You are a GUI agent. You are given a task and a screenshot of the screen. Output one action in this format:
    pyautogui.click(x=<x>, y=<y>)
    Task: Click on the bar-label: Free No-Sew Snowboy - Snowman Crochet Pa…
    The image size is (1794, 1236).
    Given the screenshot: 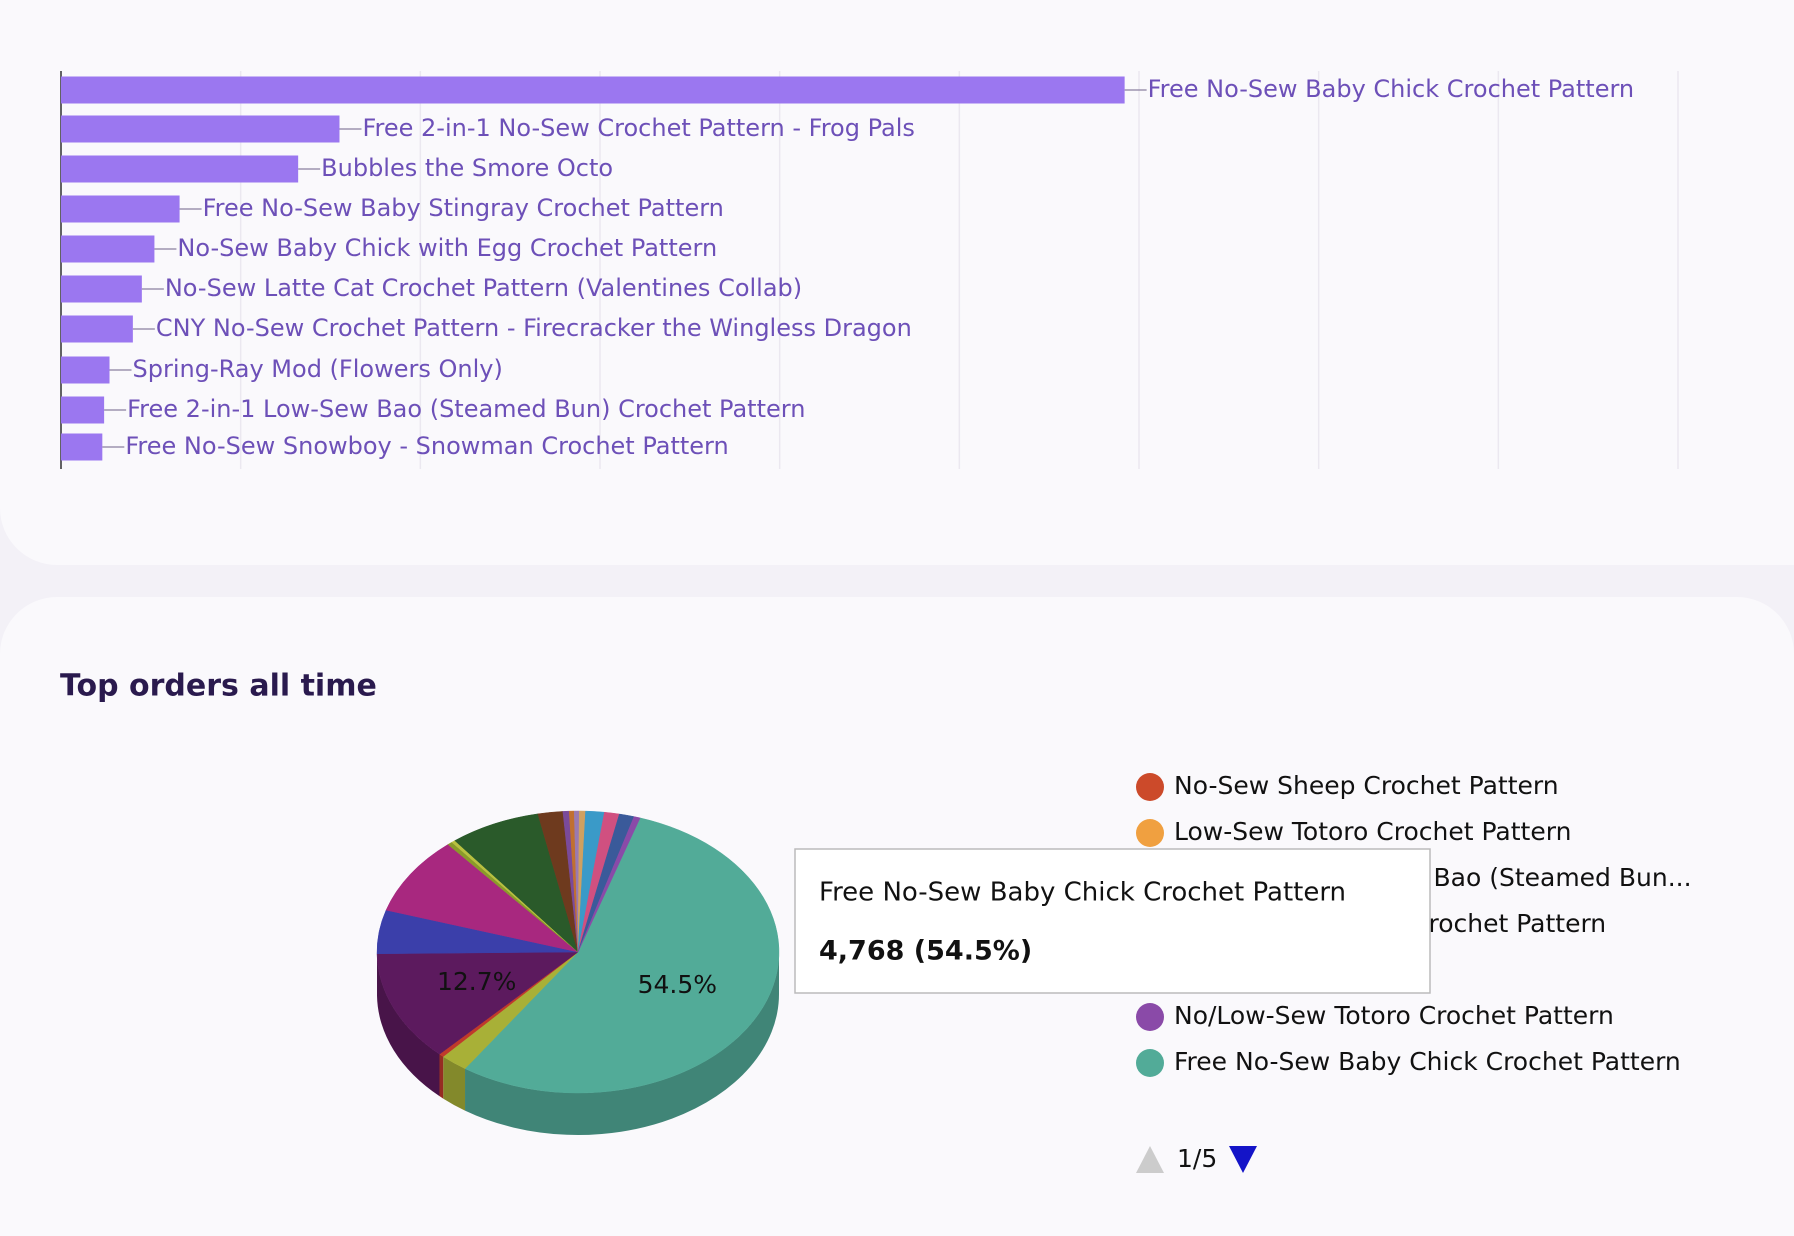 What is the action you would take?
    pyautogui.click(x=426, y=446)
    